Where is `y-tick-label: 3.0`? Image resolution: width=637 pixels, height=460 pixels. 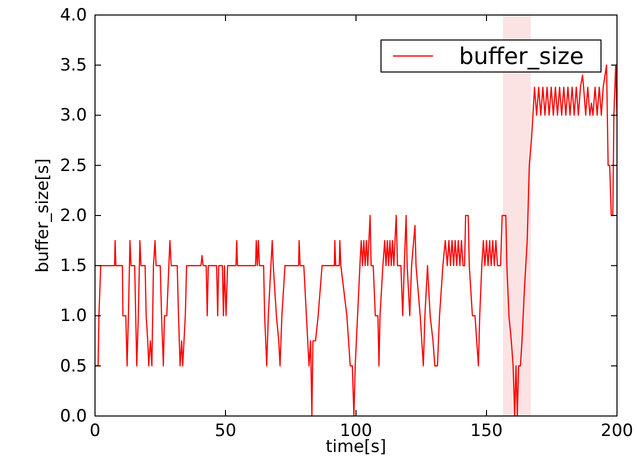 y-tick-label: 3.0 is located at coordinates (73, 116).